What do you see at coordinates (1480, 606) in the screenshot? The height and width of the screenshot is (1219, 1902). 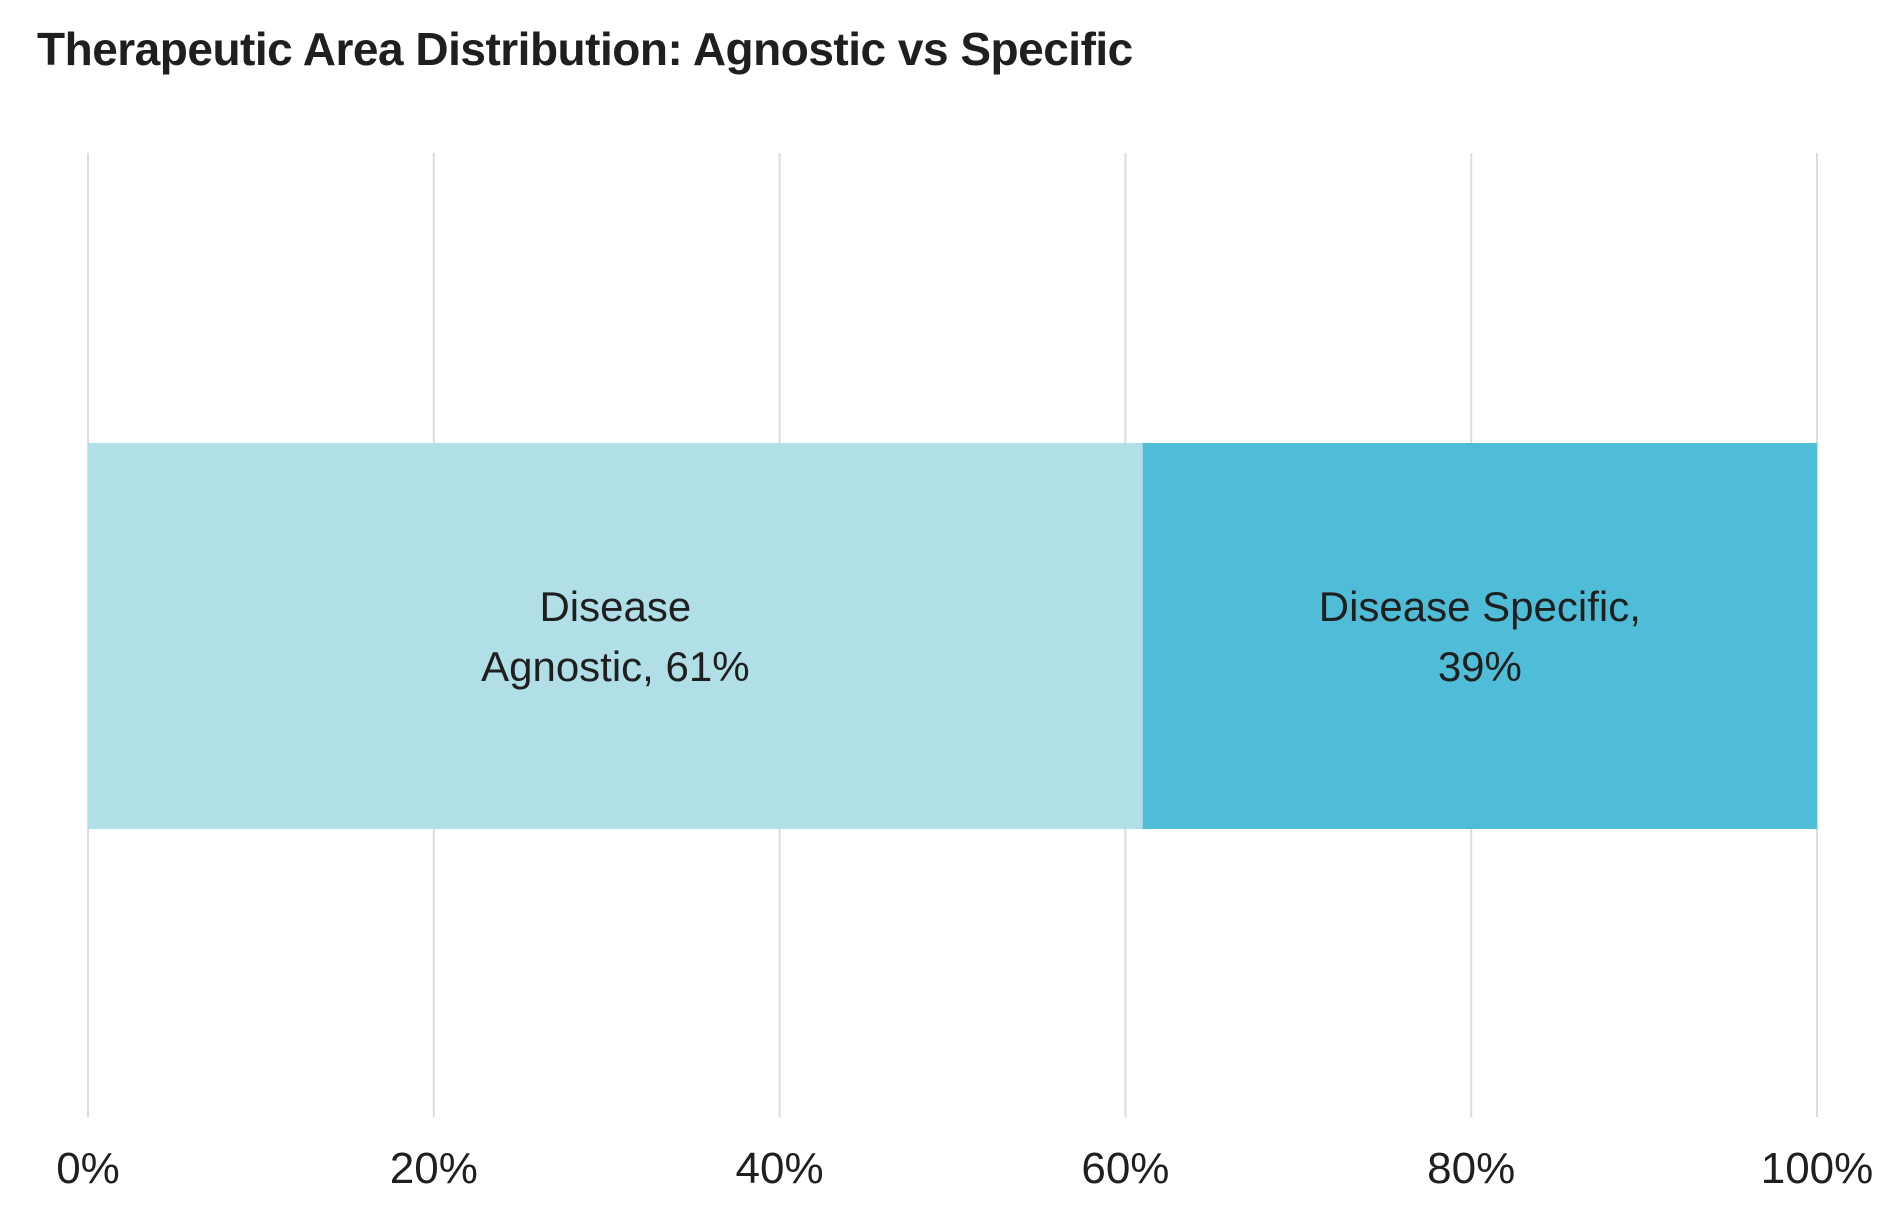 I see `segment-label-line: Disease Specific,` at bounding box center [1480, 606].